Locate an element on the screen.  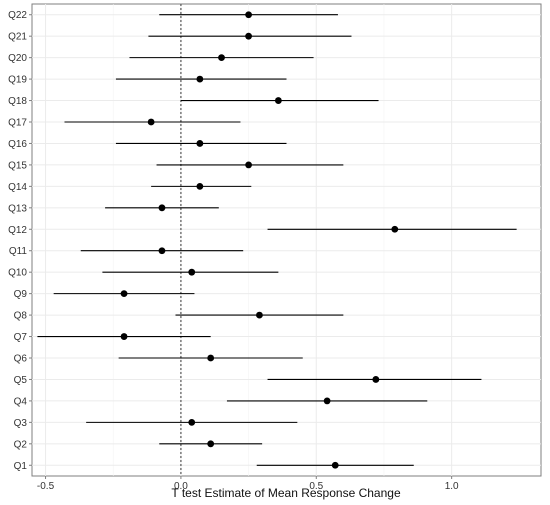
y-tick-label-q11: Q11 is located at coordinates (18, 251).